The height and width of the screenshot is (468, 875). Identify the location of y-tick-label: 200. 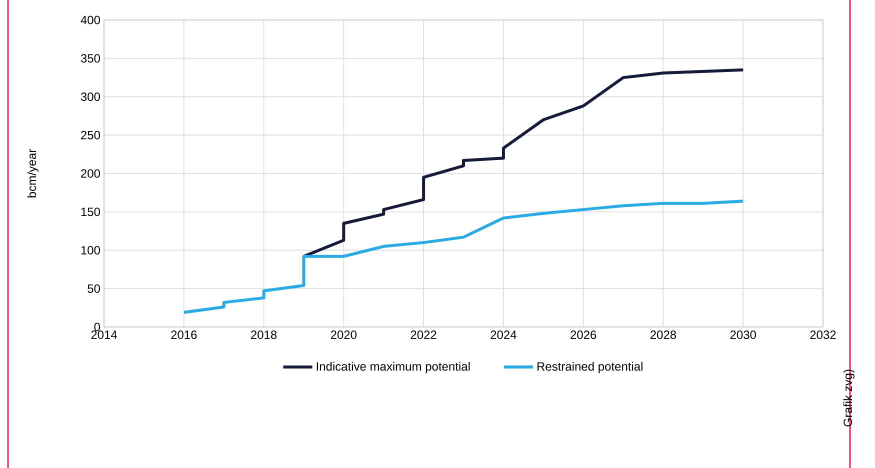
(90, 173).